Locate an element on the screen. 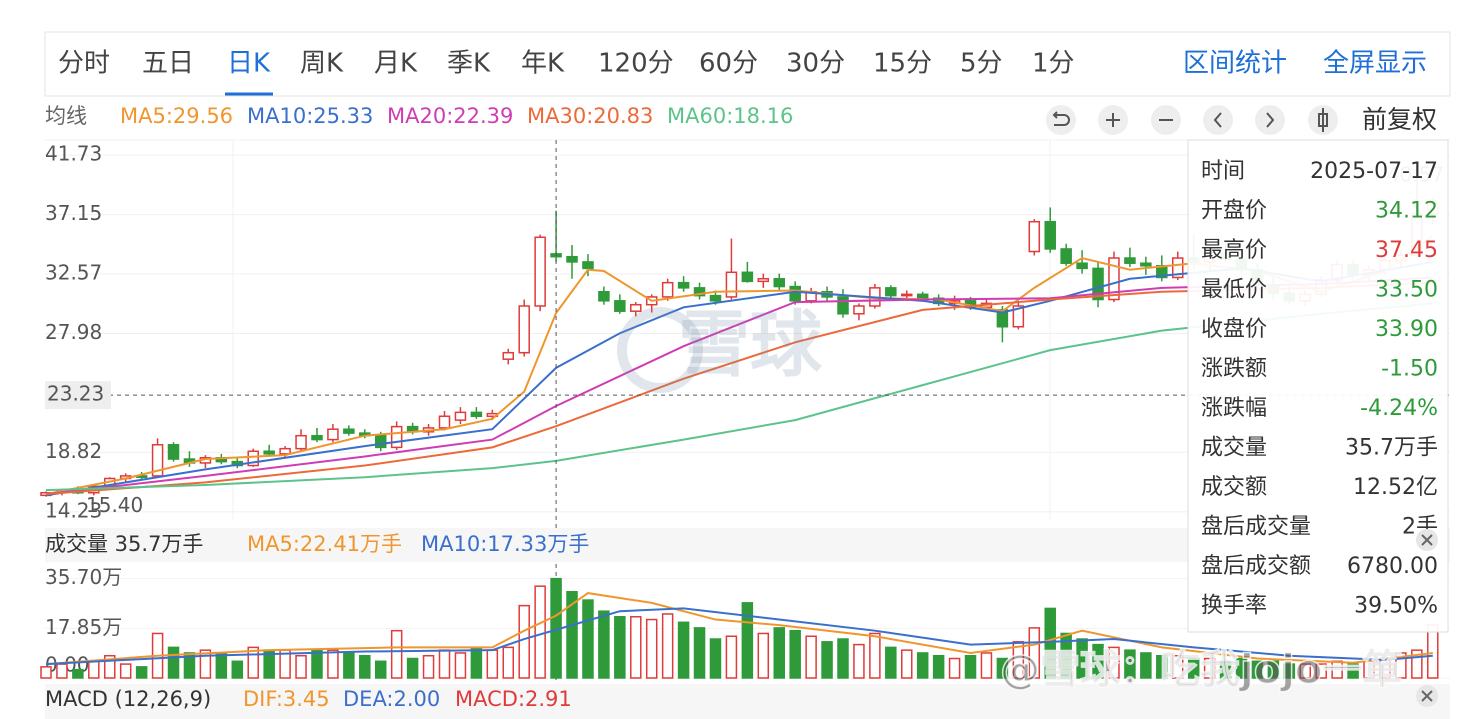 The width and height of the screenshot is (1467, 719). reset-button is located at coordinates (1061, 120).